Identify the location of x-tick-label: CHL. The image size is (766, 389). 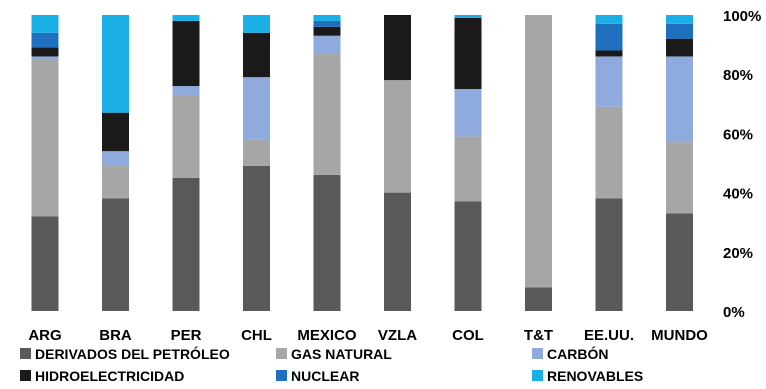
(256, 335).